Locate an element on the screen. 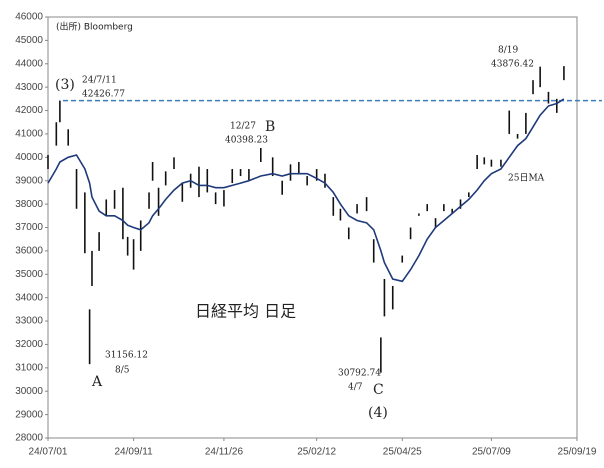 The width and height of the screenshot is (604, 468). annotation: 43876.42 is located at coordinates (512, 65).